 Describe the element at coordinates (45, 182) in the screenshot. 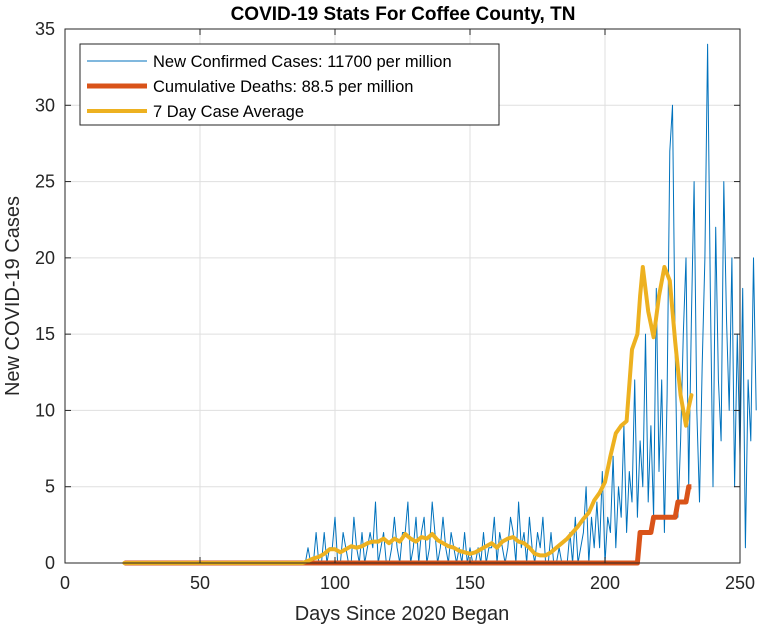

I see `y-tick-label: 25` at that location.